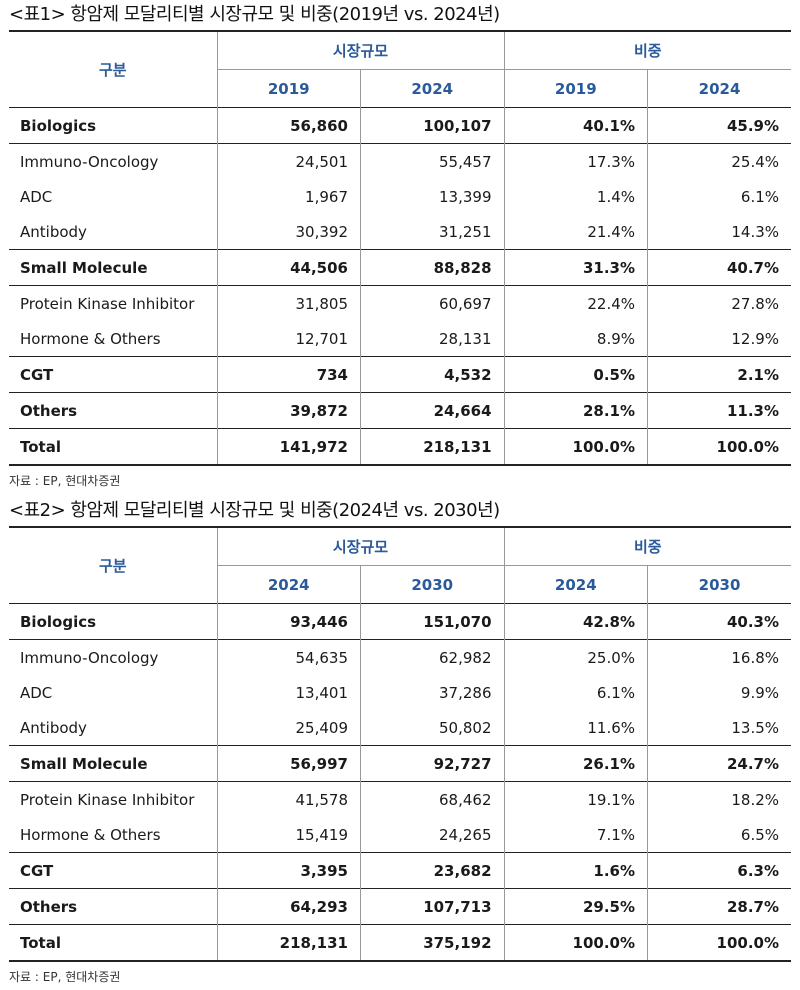 Image resolution: width=800 pixels, height=990 pixels. I want to click on market-size-cell: 13,401, so click(288, 692).